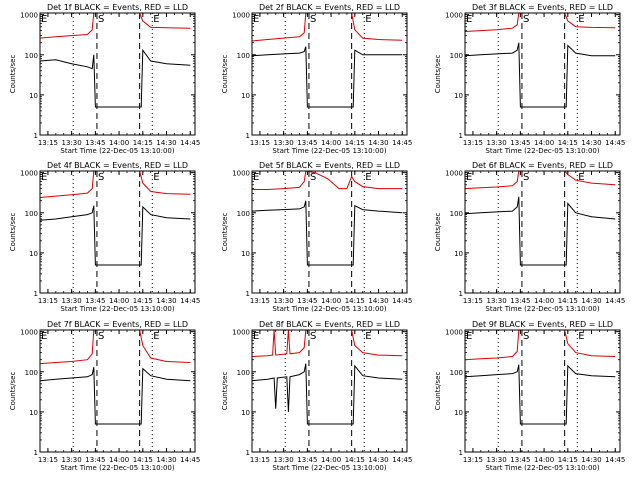 This screenshot has height=480, width=640. I want to click on panel-title: Det 2f BLACK = Events, RED = LLD, so click(329, 7).